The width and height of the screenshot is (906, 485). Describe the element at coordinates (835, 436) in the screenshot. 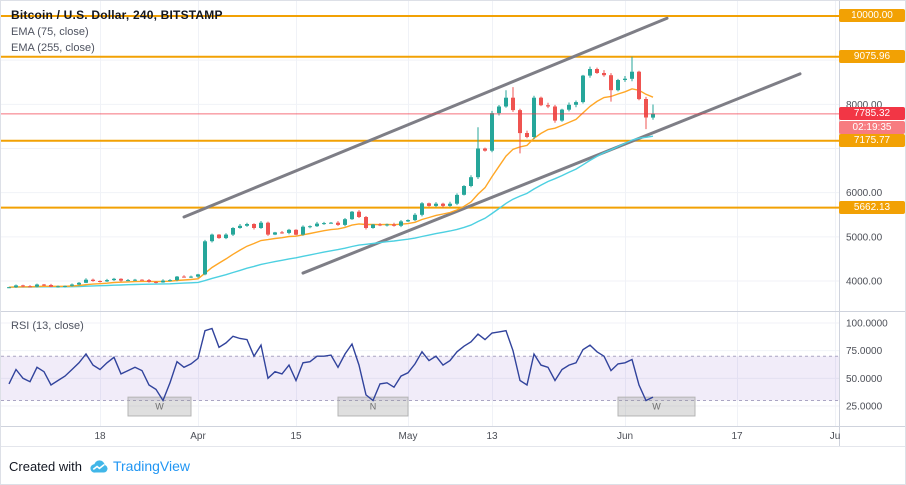

I see `time-axis-label: Ju` at that location.